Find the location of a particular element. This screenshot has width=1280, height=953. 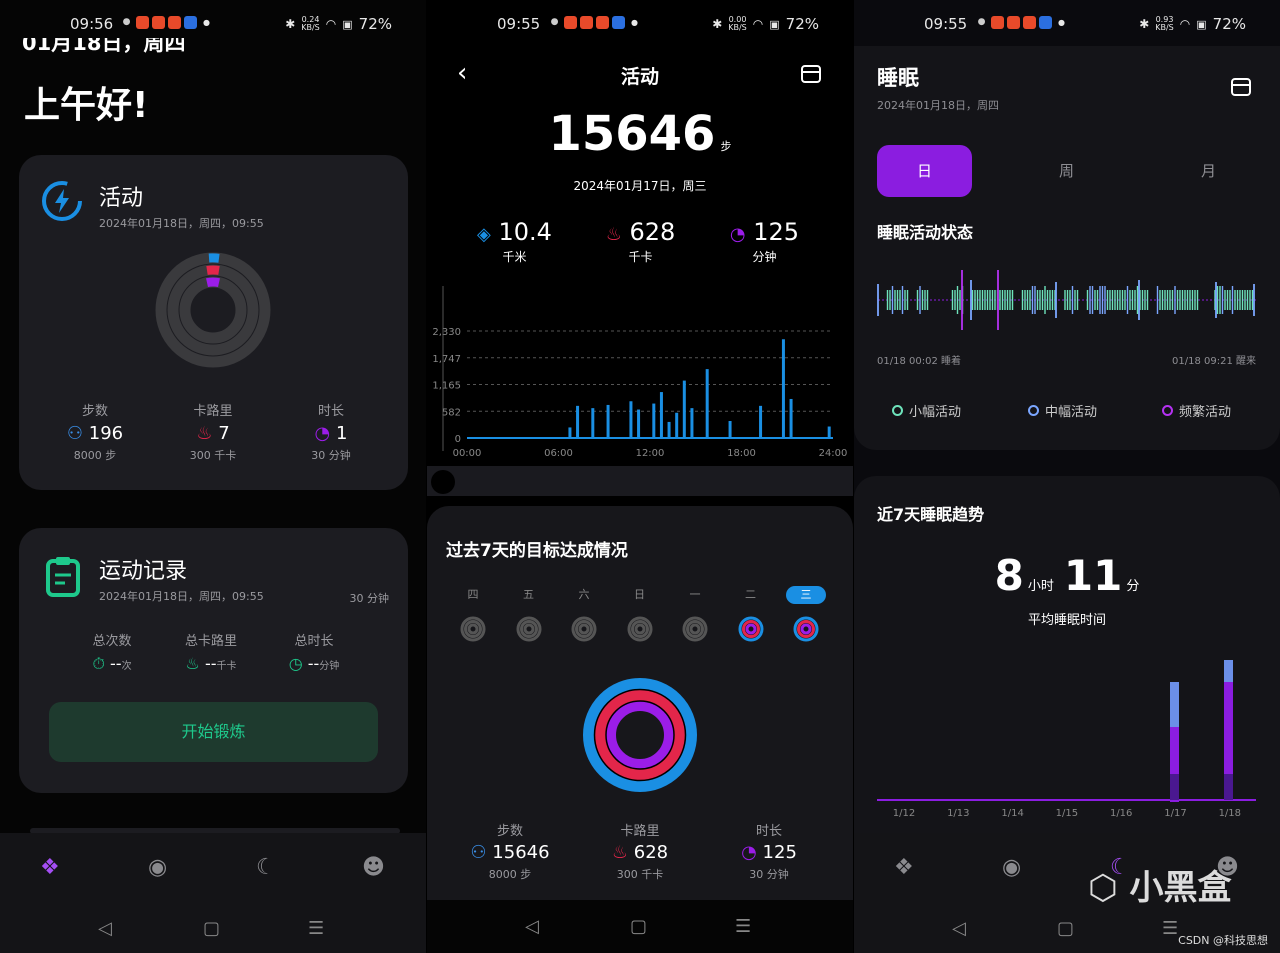

clock-icon: ◷ is located at coordinates (295, 663).